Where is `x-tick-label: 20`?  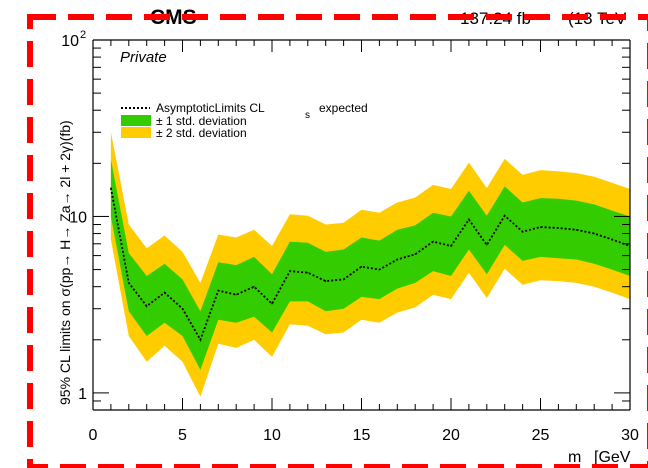
x-tick-label: 20 is located at coordinates (451, 435).